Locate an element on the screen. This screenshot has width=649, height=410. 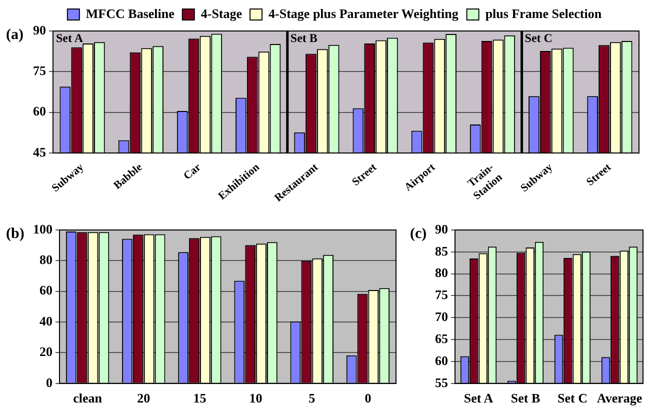
annotation: Set A is located at coordinates (70, 38).